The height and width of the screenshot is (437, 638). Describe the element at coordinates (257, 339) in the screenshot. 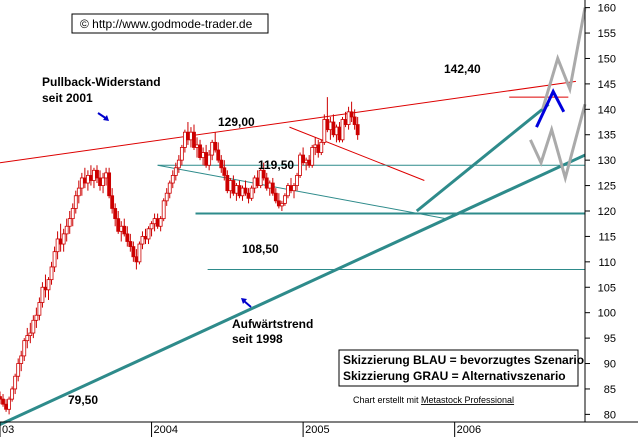

I see `uptrend-label-line2: seit 1998` at that location.